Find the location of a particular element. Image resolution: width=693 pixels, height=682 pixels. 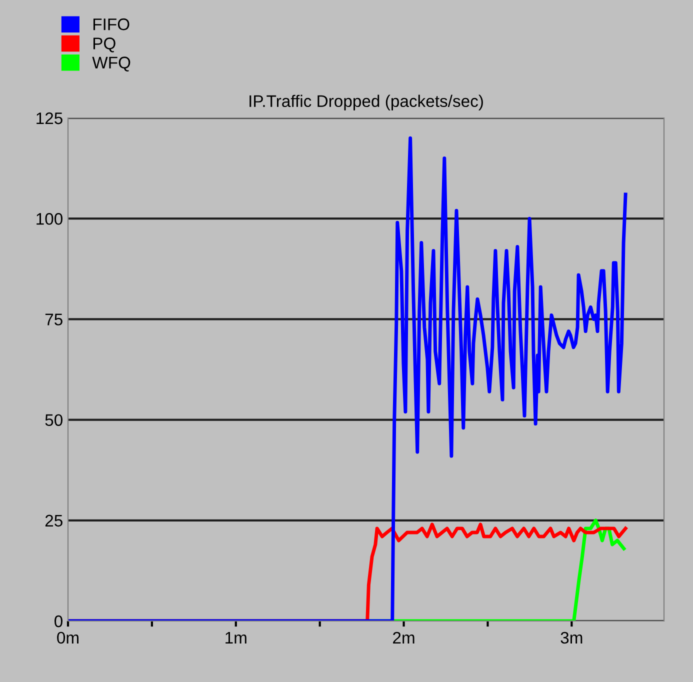

legend-label: PQ is located at coordinates (104, 45).